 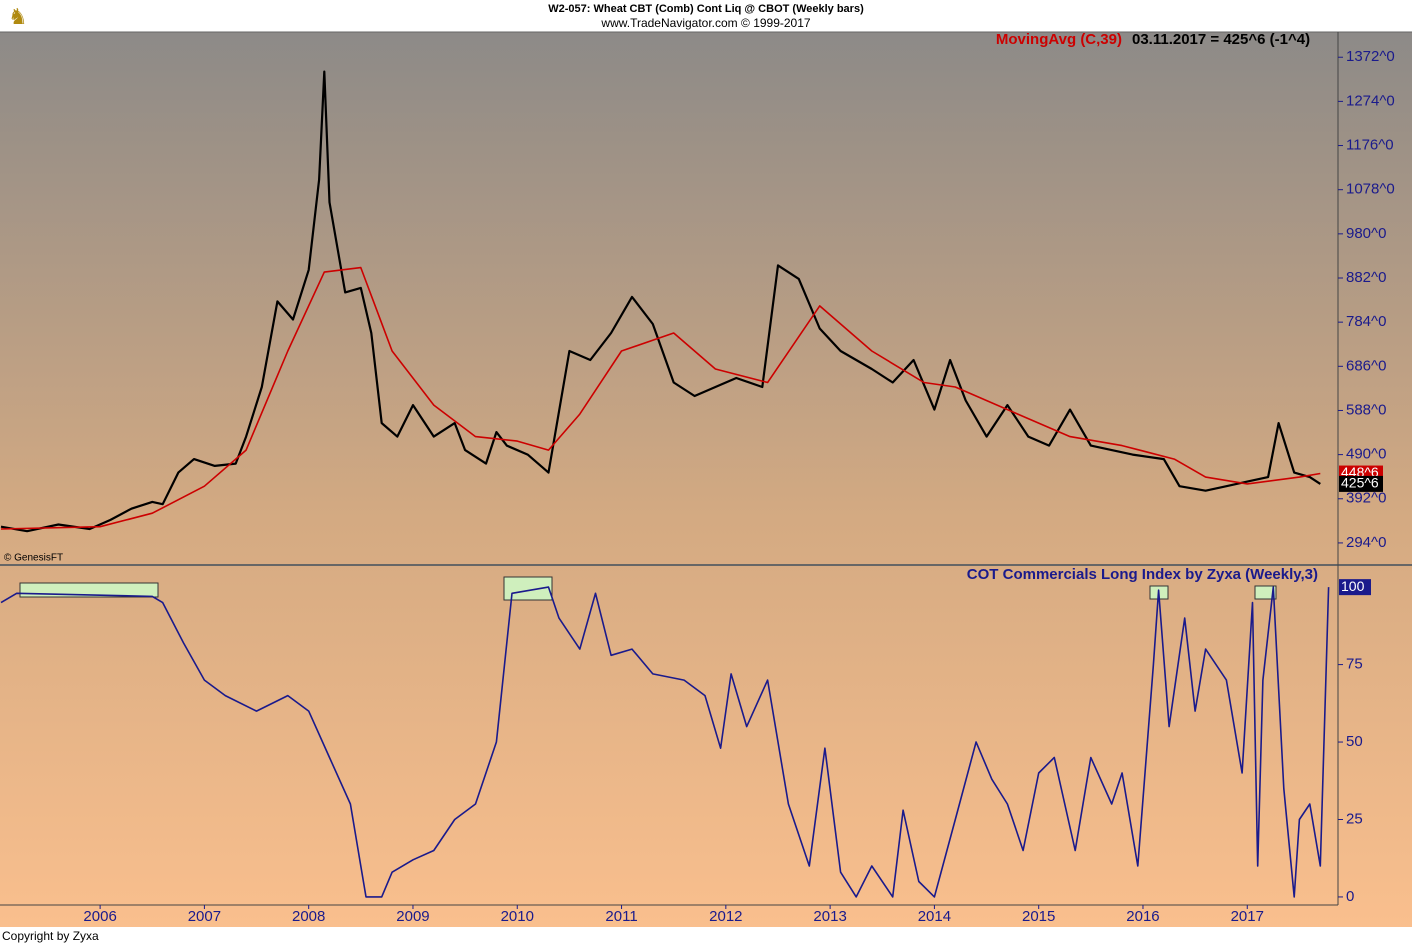 I want to click on x-tick-label: 2017, so click(x=1247, y=916).